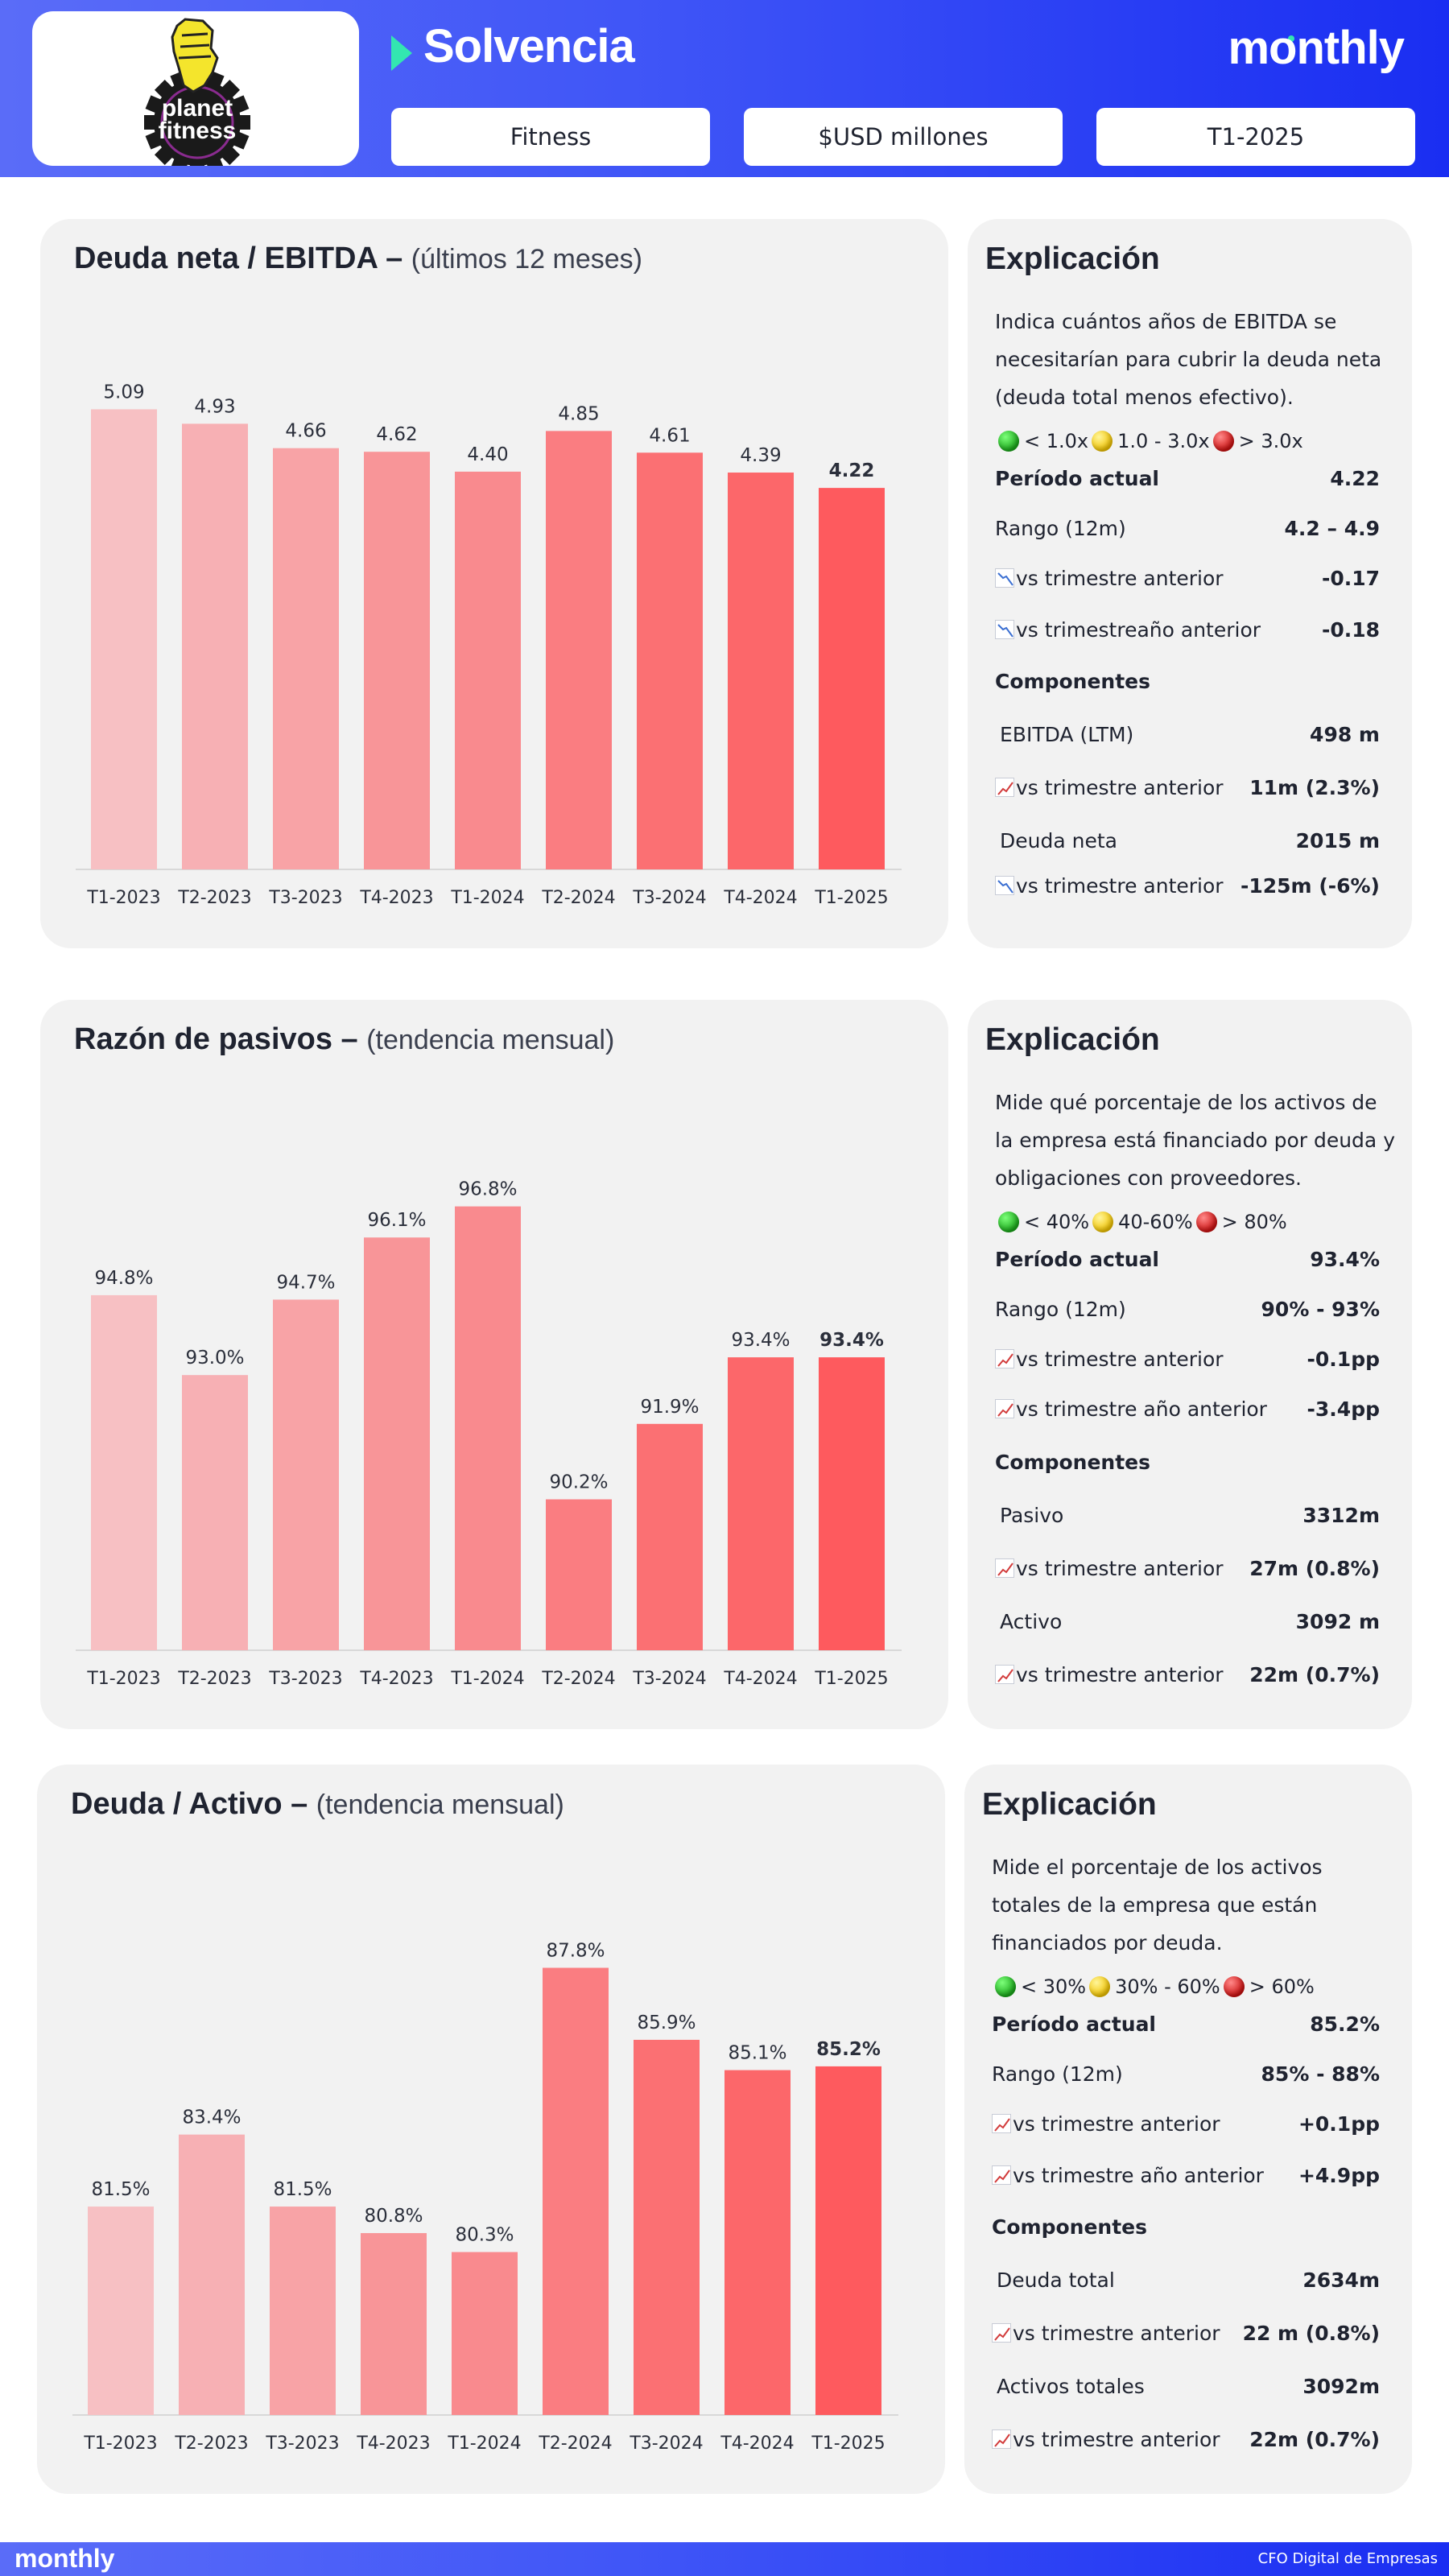 This screenshot has height=2576, width=1449. I want to click on metric-row: Rango (12m) 85% - 88%, so click(1186, 2074).